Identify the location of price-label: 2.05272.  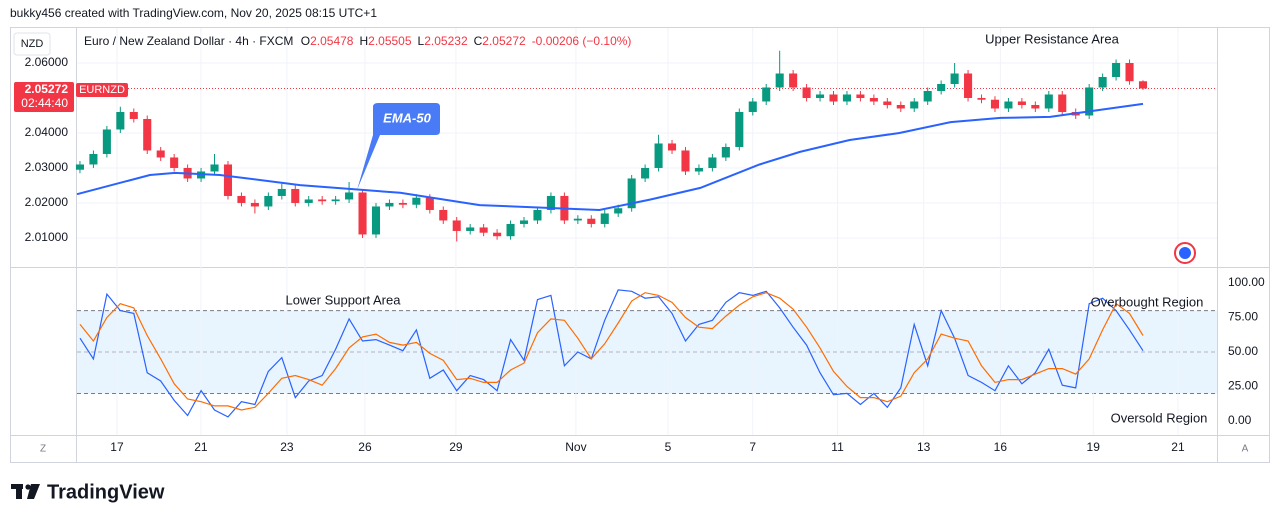
(47, 89).